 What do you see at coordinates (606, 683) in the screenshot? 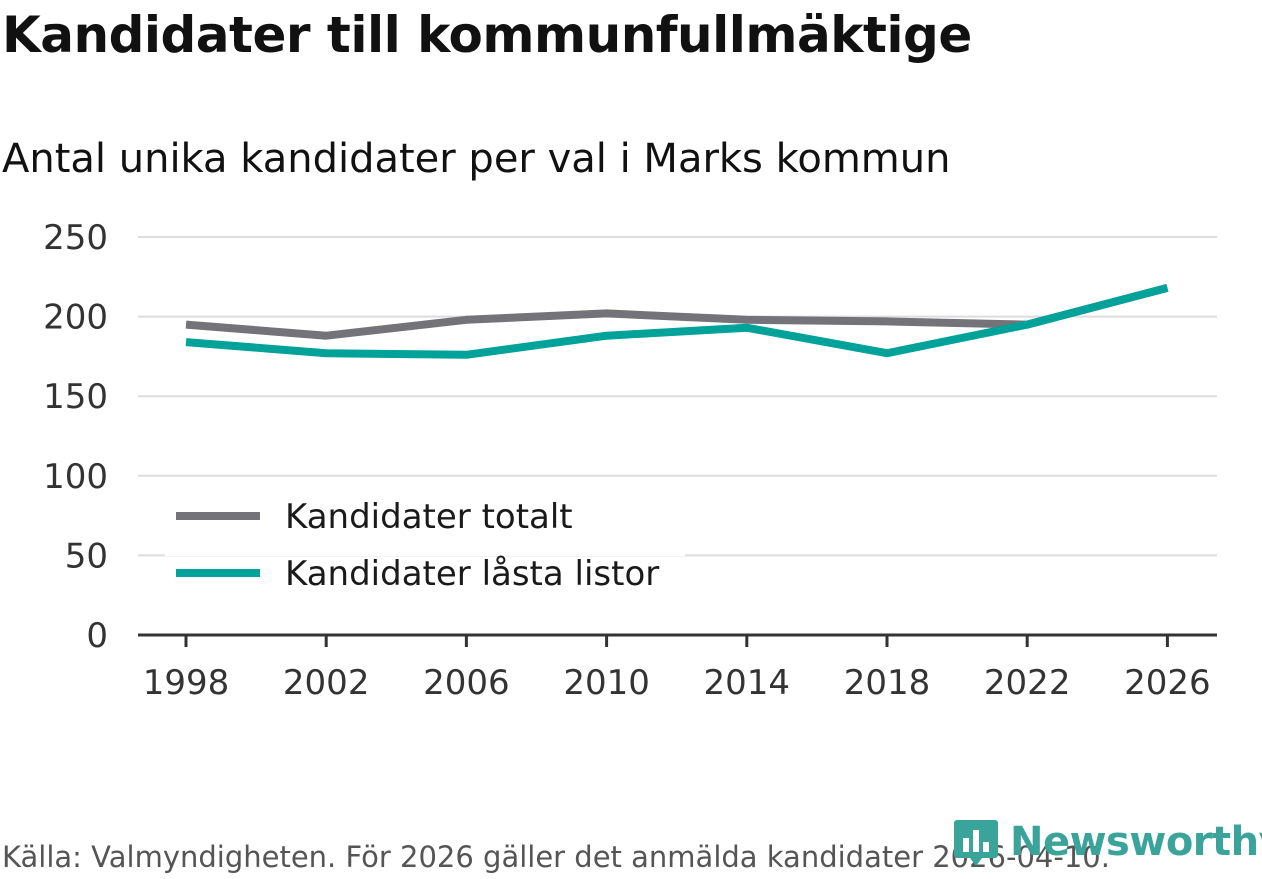
I see `x-tick-label: 2010` at bounding box center [606, 683].